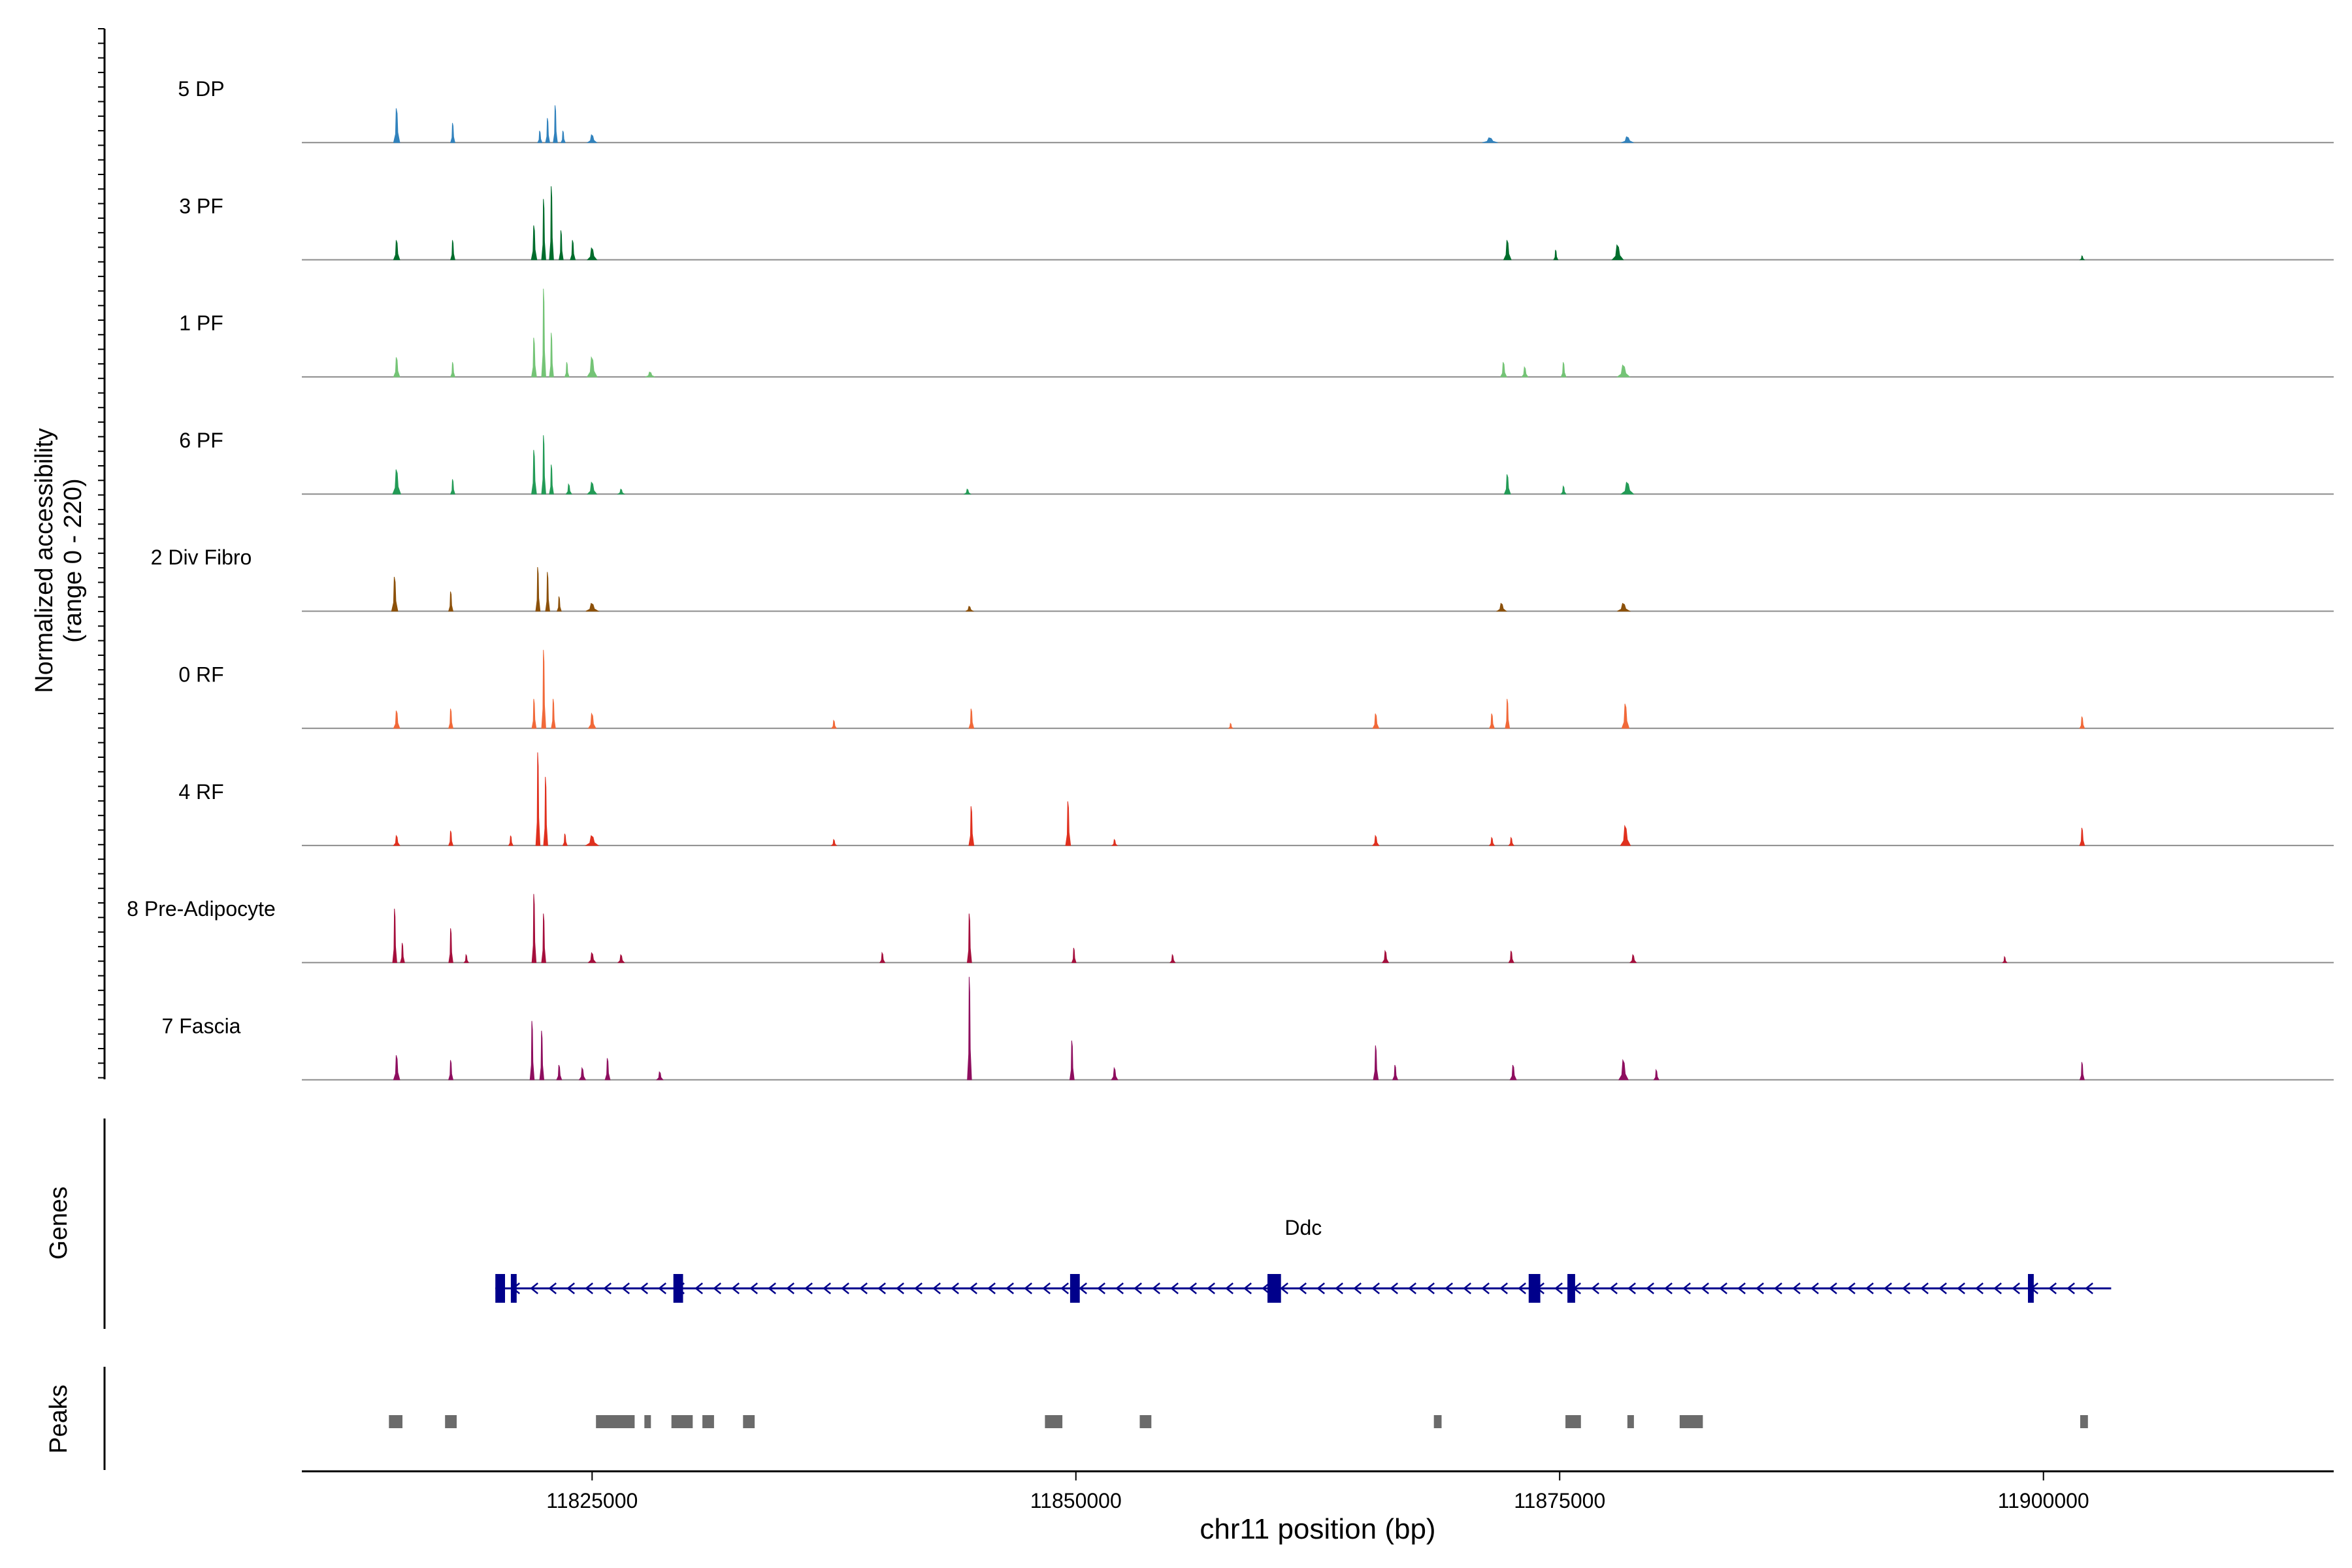 This screenshot has width=2352, height=1568. Describe the element at coordinates (1317, 1491) in the screenshot. I see `x-ticks: 11825000 11850000 11875000 11900000` at that location.